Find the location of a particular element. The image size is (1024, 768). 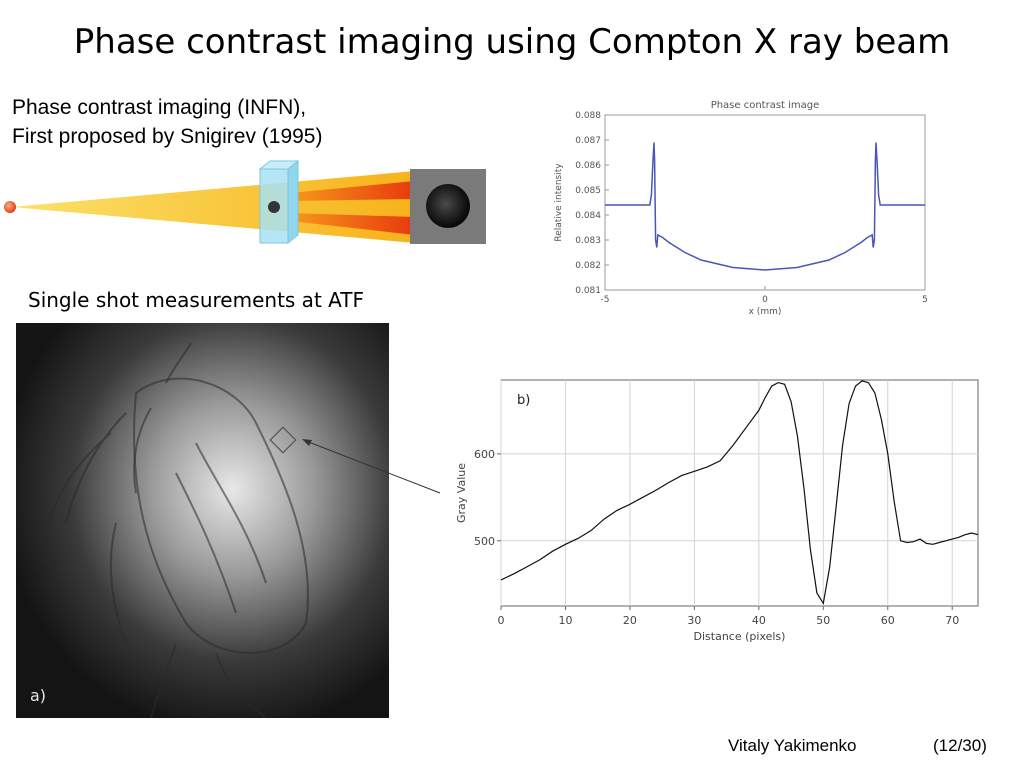

intro-line-1: Phase contrast imaging (INFN), is located at coordinates (159, 107).